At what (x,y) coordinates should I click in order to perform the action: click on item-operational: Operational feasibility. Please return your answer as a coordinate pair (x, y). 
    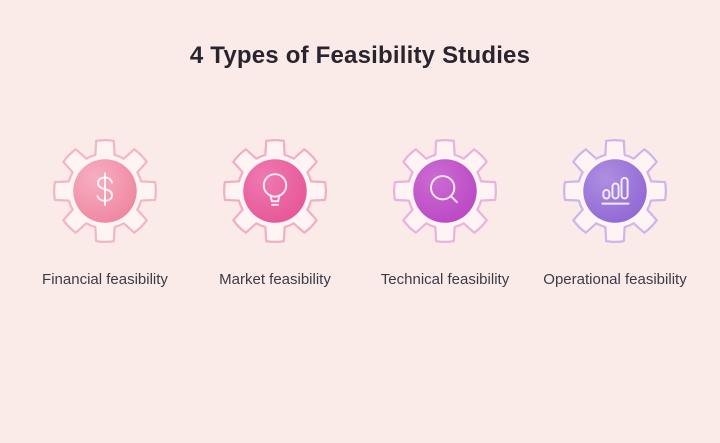
    Looking at the image, I should click on (615, 211).